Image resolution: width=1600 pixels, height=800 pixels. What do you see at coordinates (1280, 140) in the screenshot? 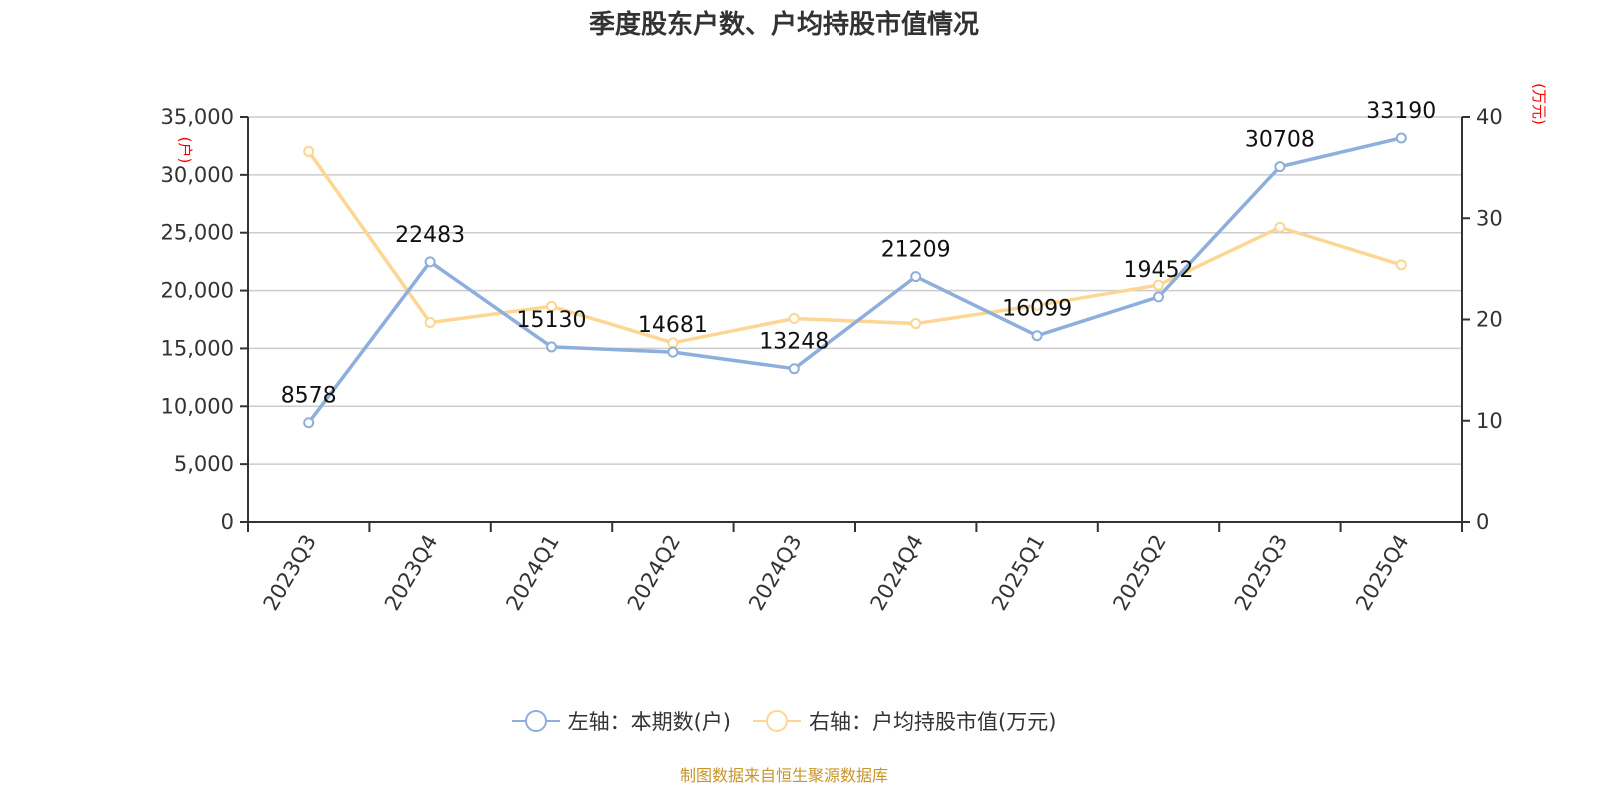
I see `data-label: 30708` at bounding box center [1280, 140].